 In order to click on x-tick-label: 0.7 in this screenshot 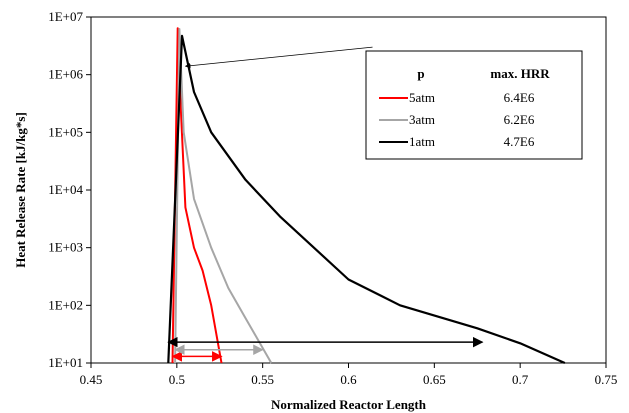, I will do `click(520, 379)`.